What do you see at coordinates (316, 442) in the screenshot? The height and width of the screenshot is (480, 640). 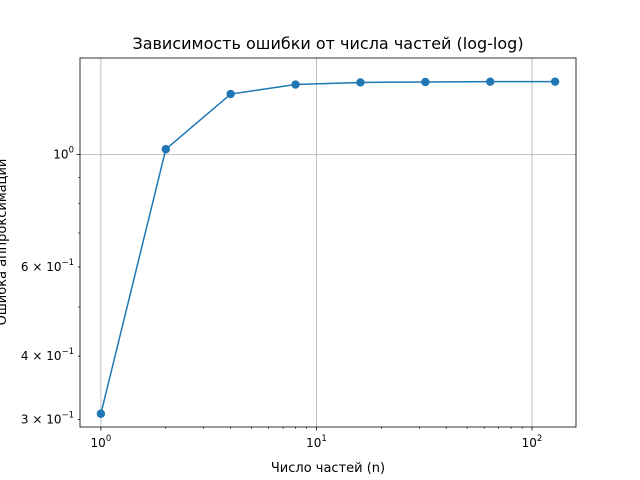 I see `x-tick-label: 10¹` at bounding box center [316, 442].